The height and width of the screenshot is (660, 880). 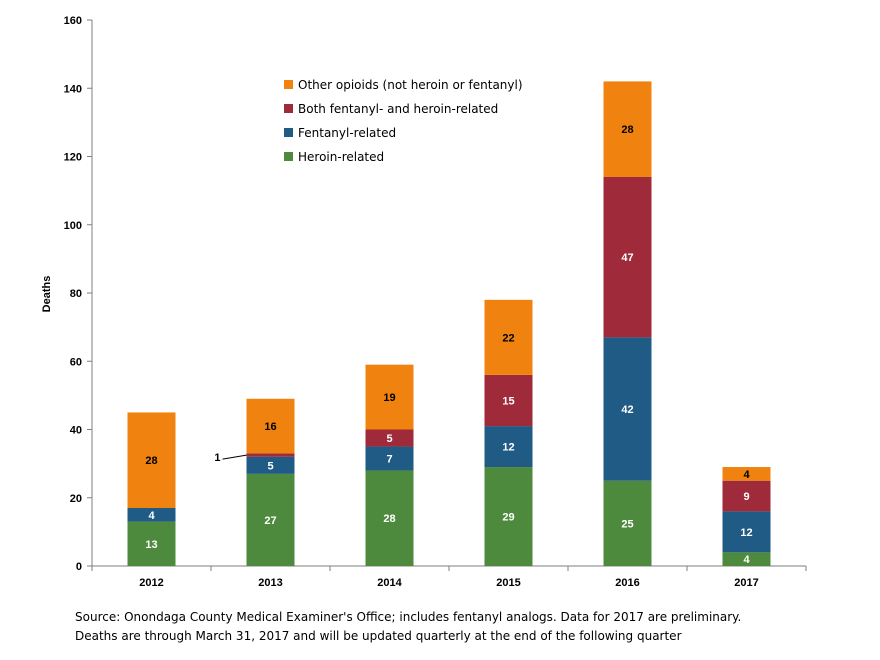 I want to click on data-label: 19, so click(x=389, y=398).